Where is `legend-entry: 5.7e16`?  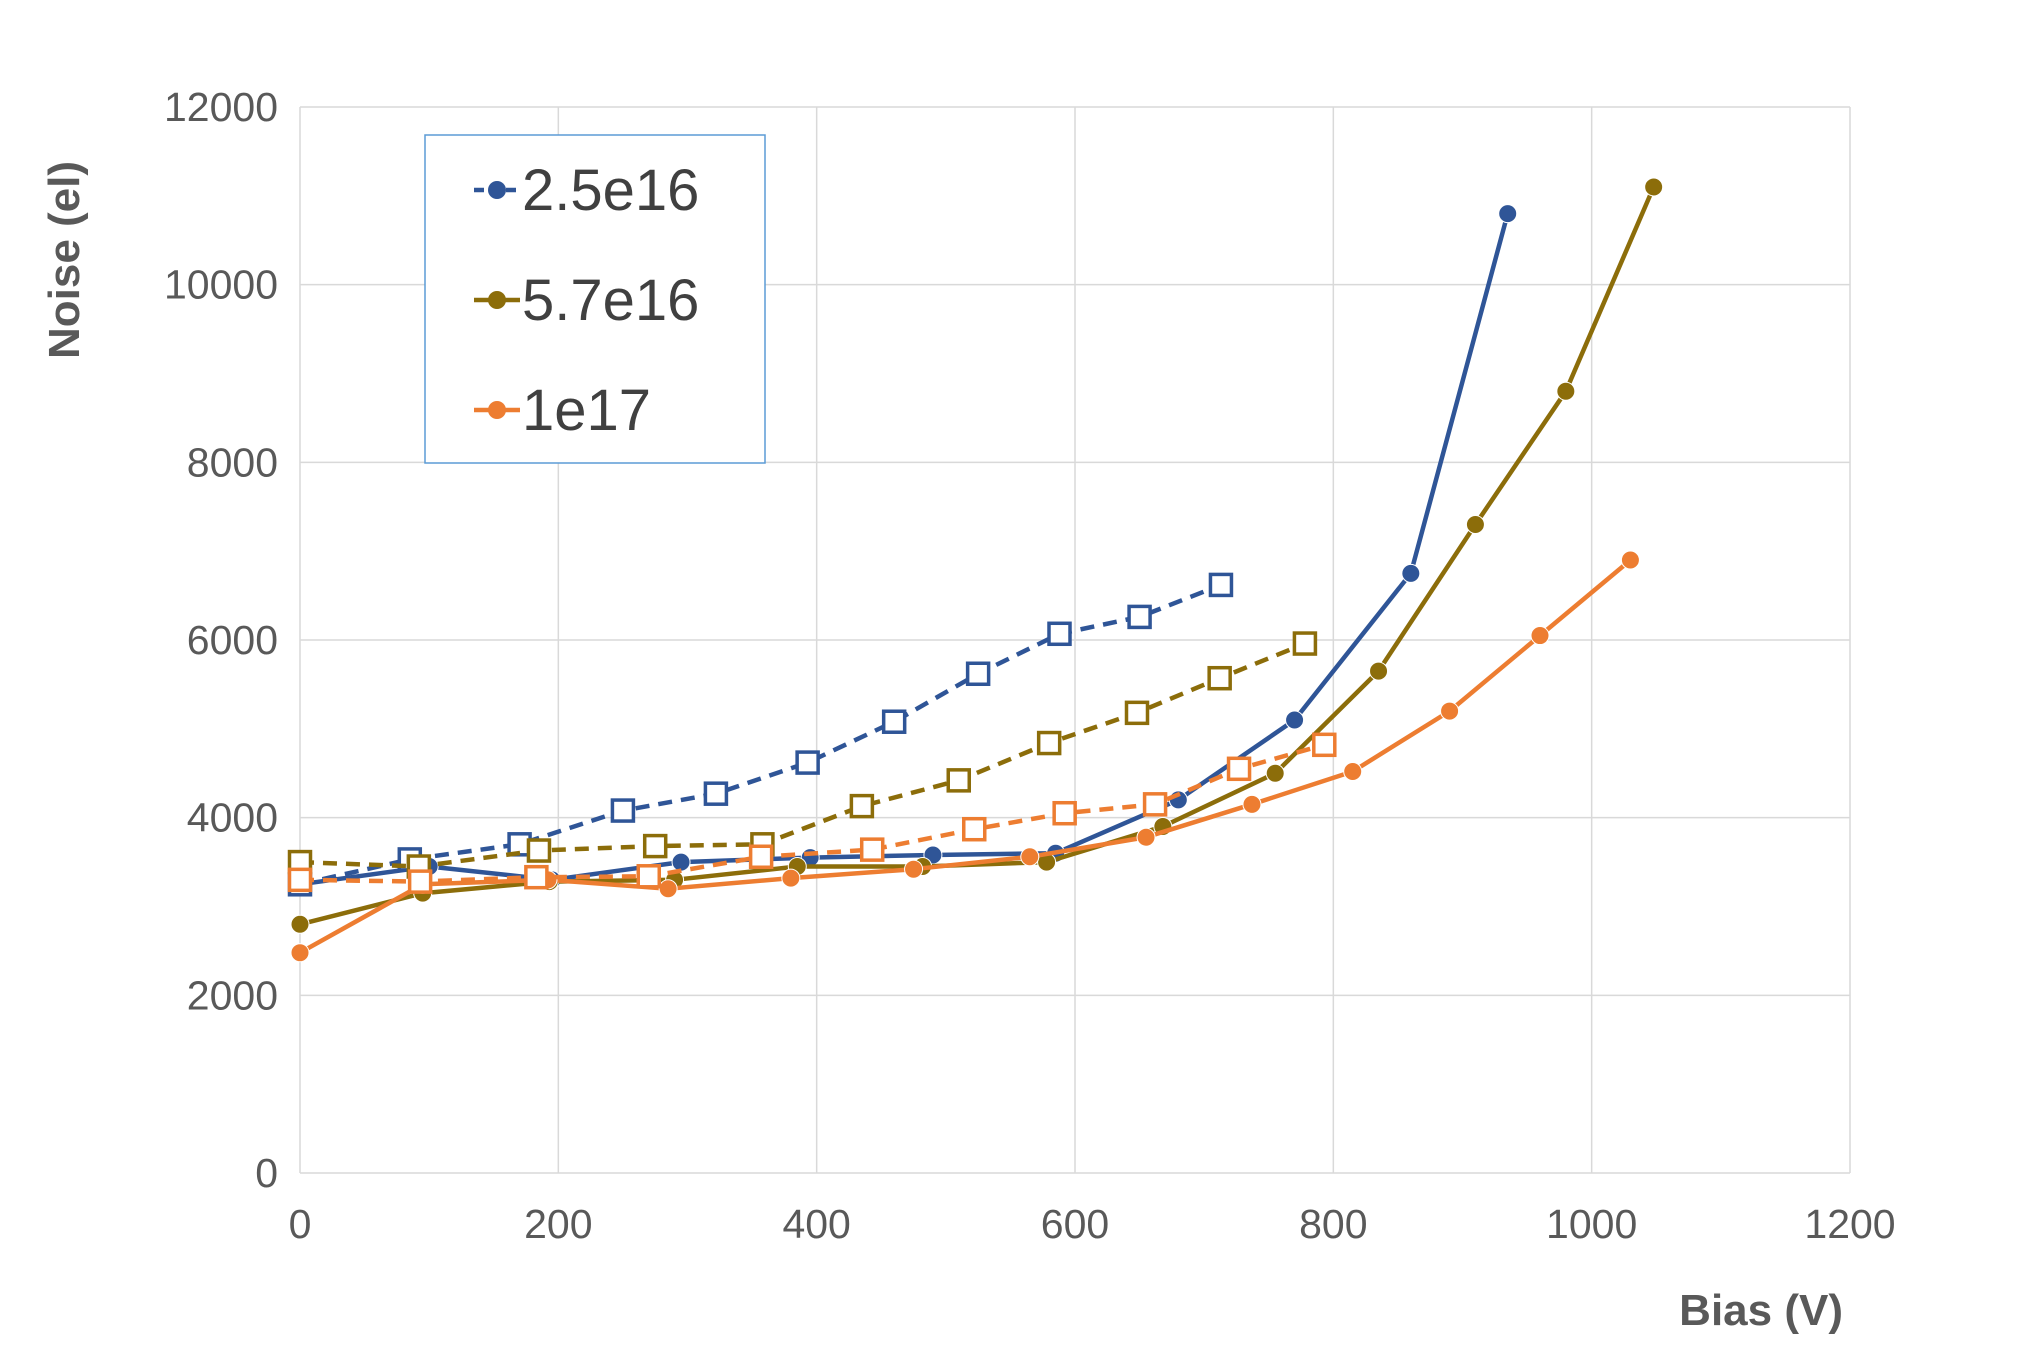
legend-entry: 5.7e16 is located at coordinates (586, 300).